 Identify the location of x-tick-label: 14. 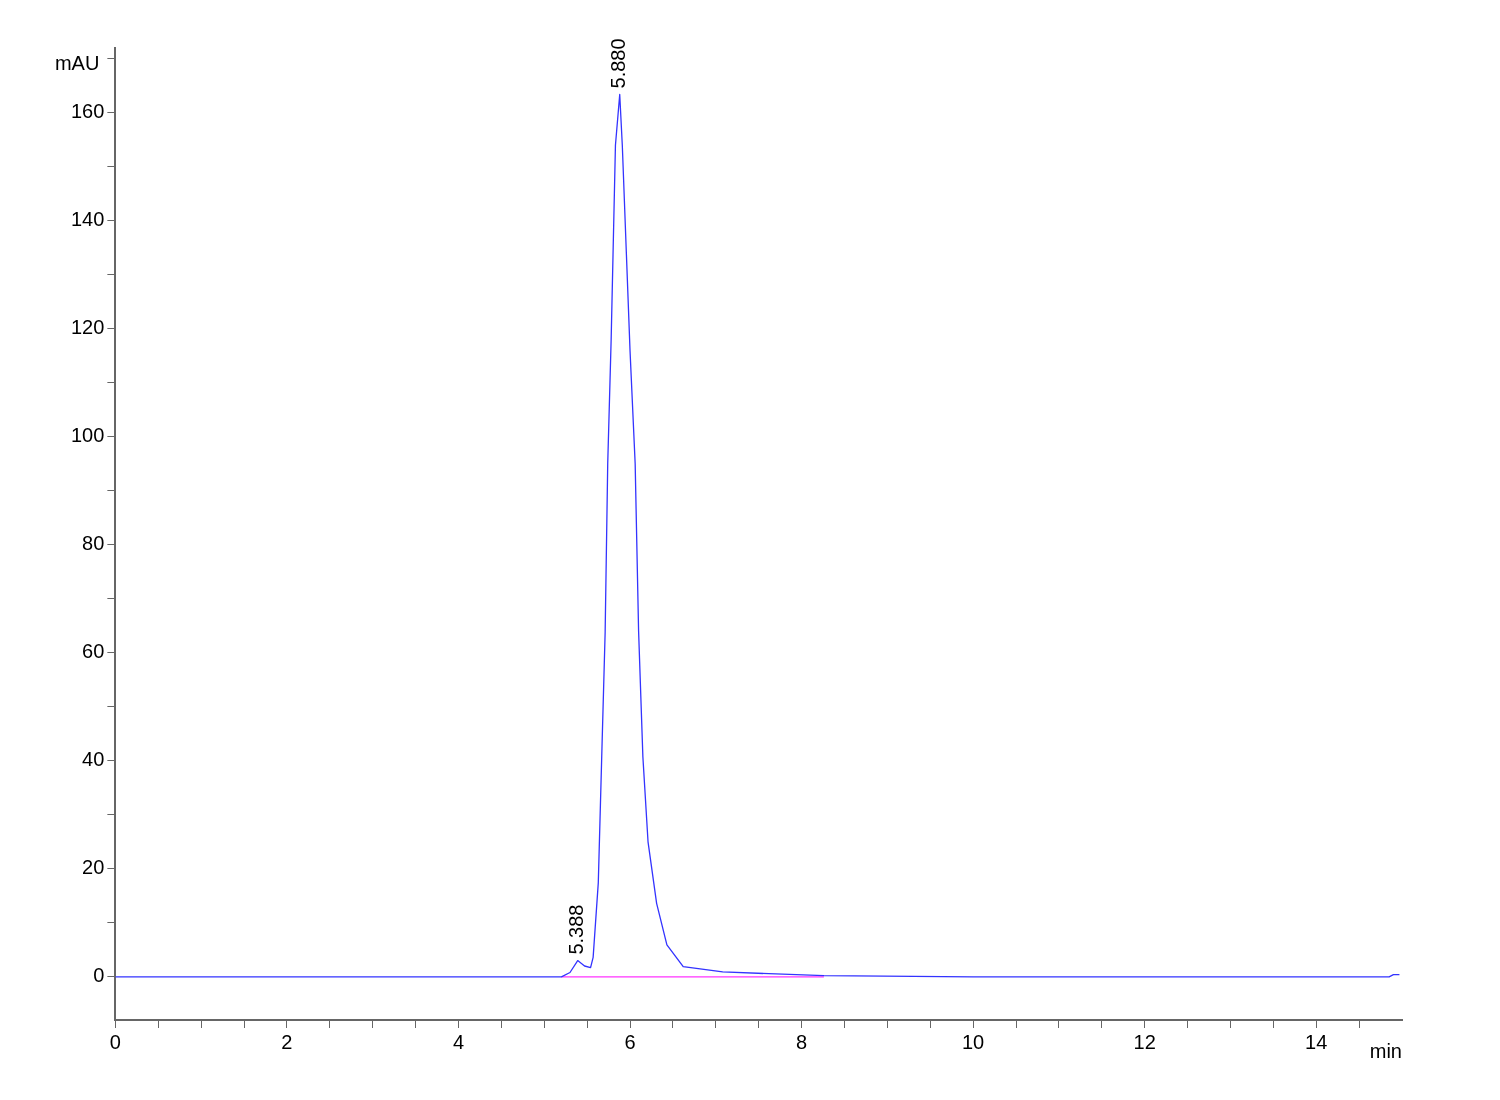
(1316, 1041).